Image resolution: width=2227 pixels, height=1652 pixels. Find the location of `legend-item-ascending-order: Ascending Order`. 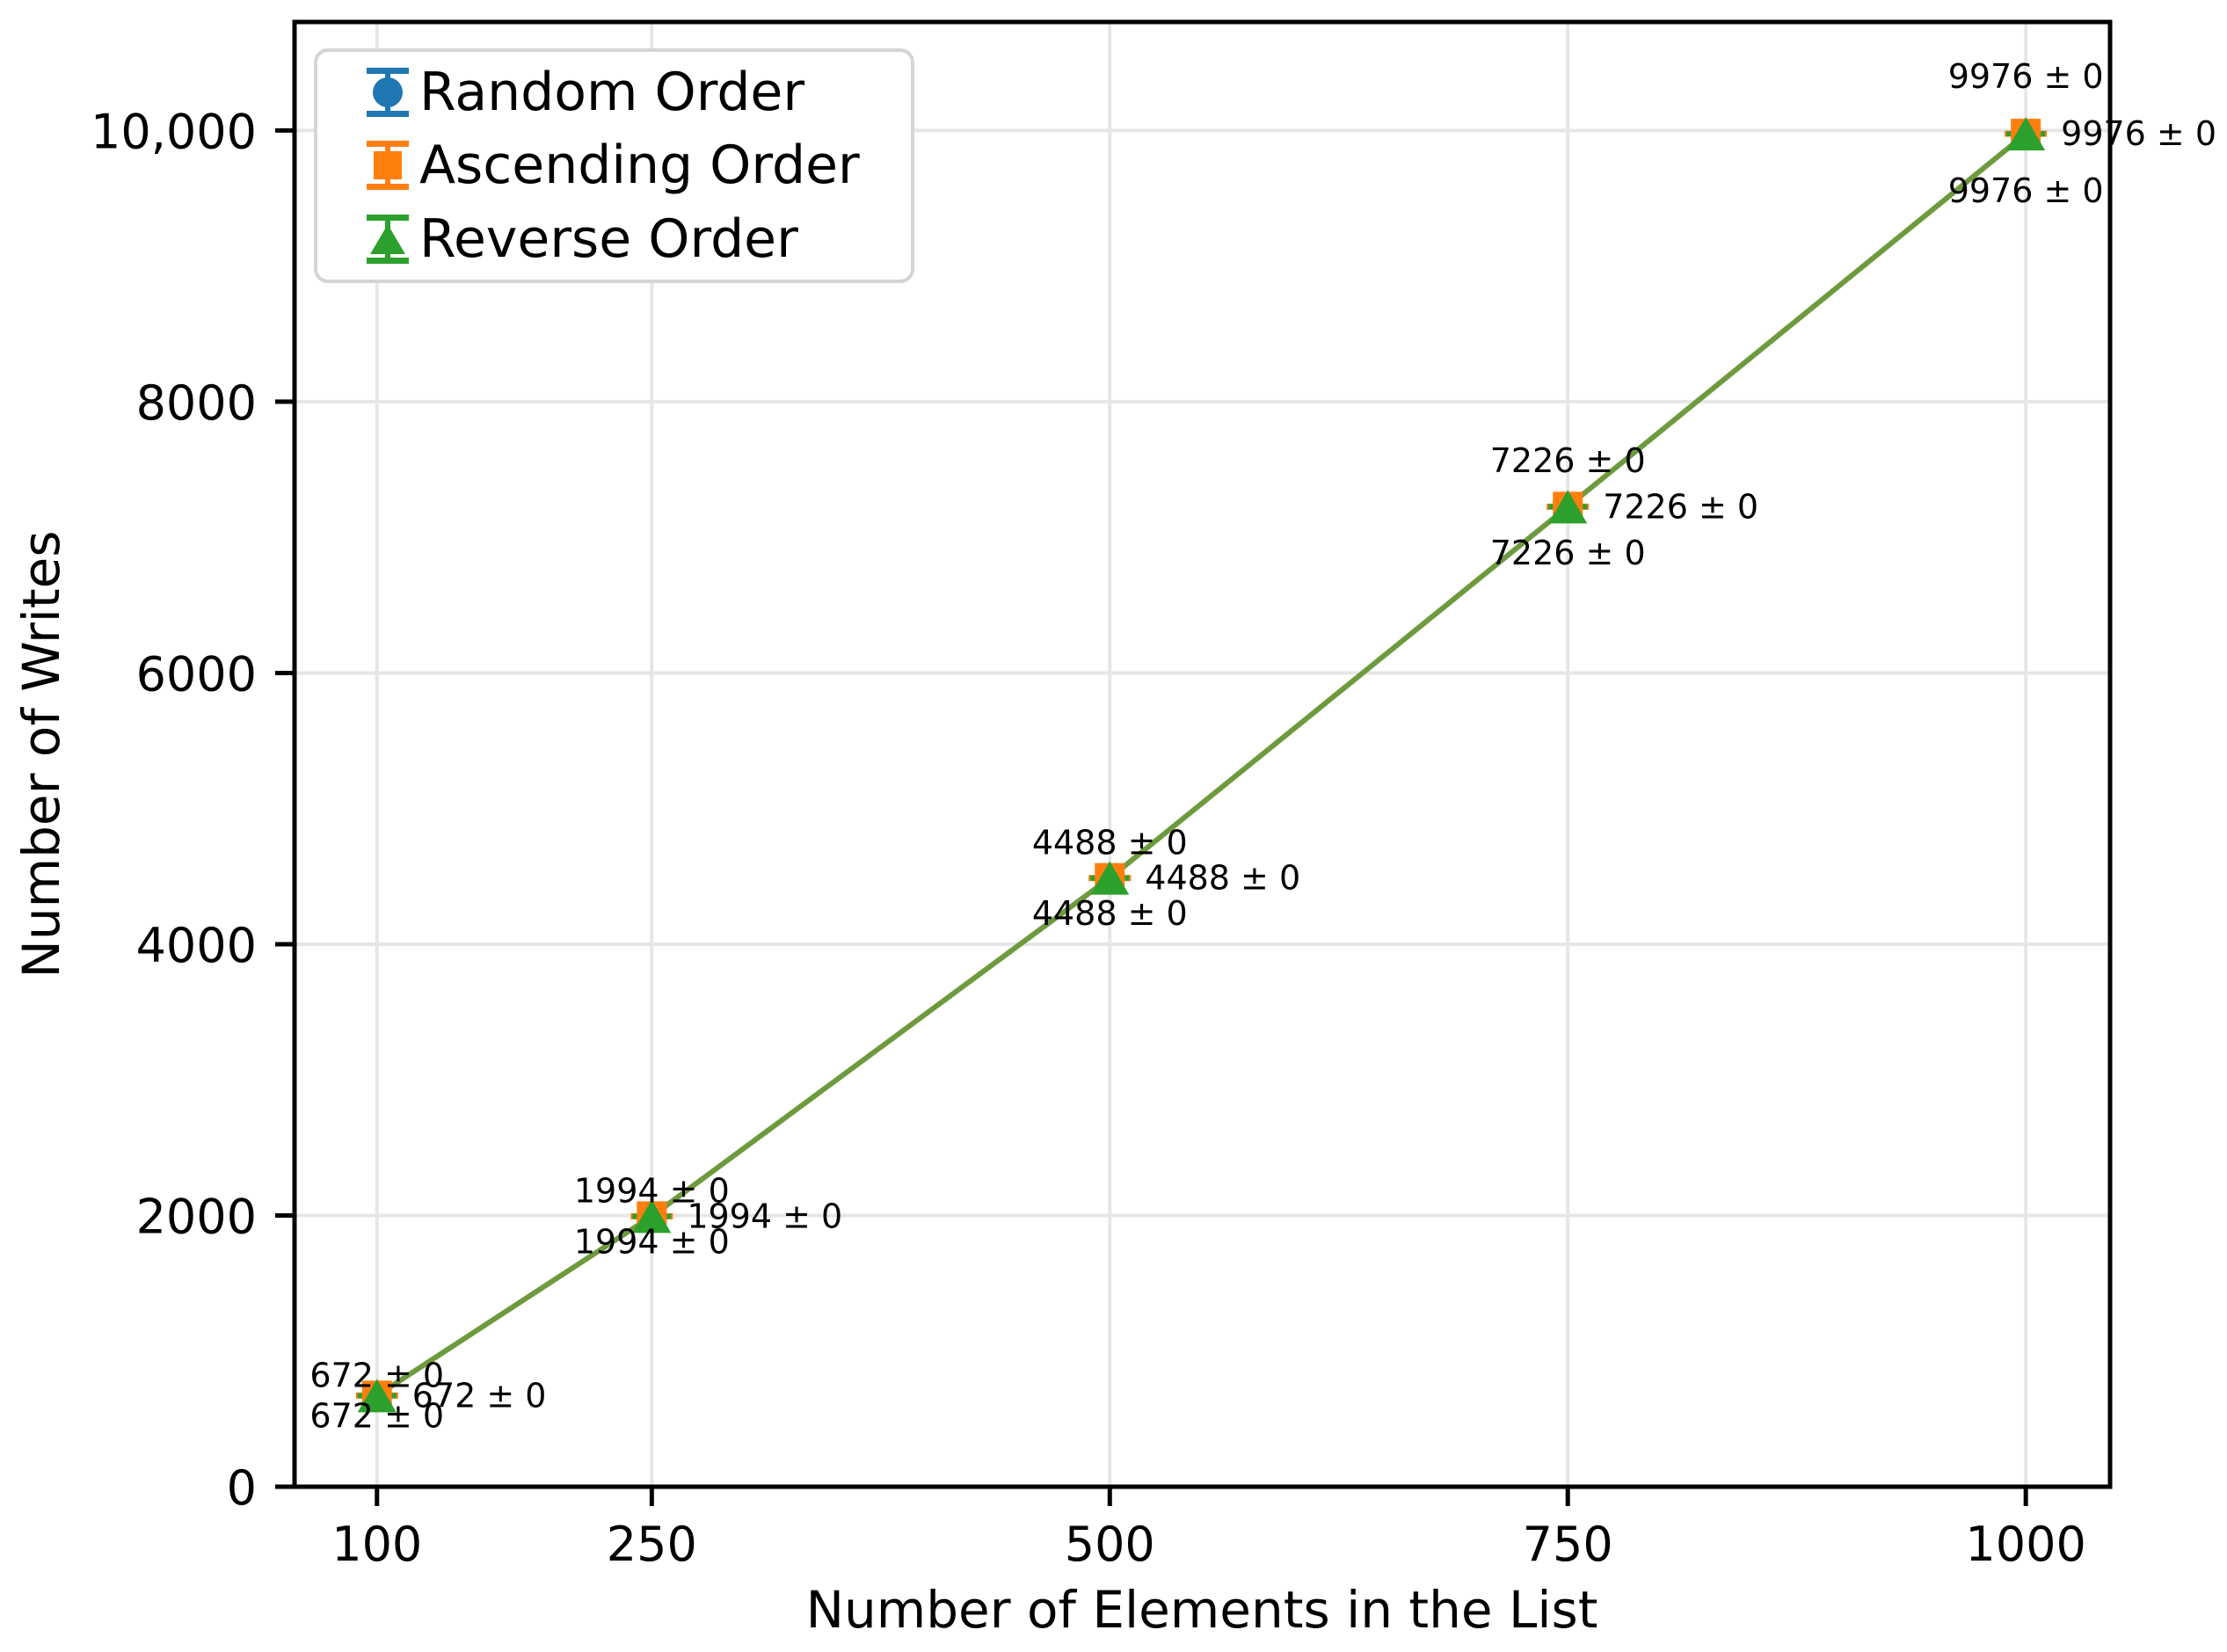

legend-item-ascending-order: Ascending Order is located at coordinates (639, 165).